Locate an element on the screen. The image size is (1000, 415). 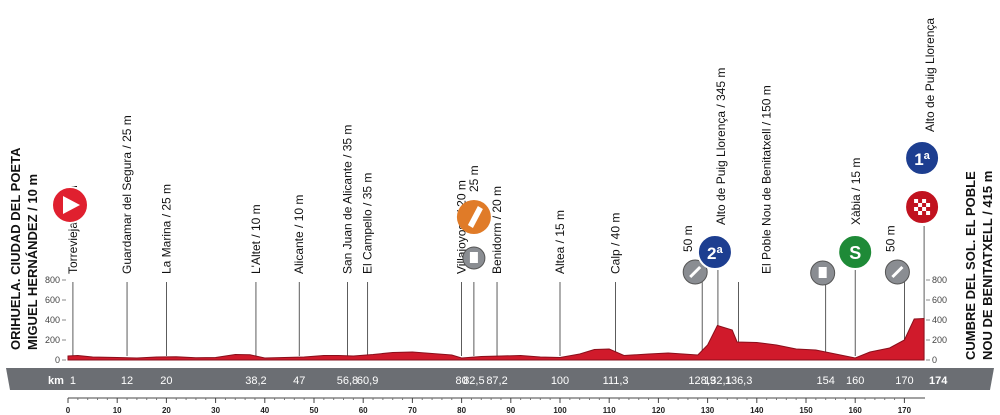
scale-tick-label: 0 is located at coordinates (68, 410).